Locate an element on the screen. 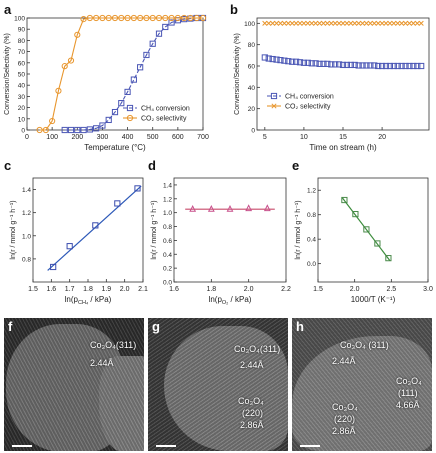 The image size is (436, 453). y-tick-label: 80 is located at coordinates (252, 45).